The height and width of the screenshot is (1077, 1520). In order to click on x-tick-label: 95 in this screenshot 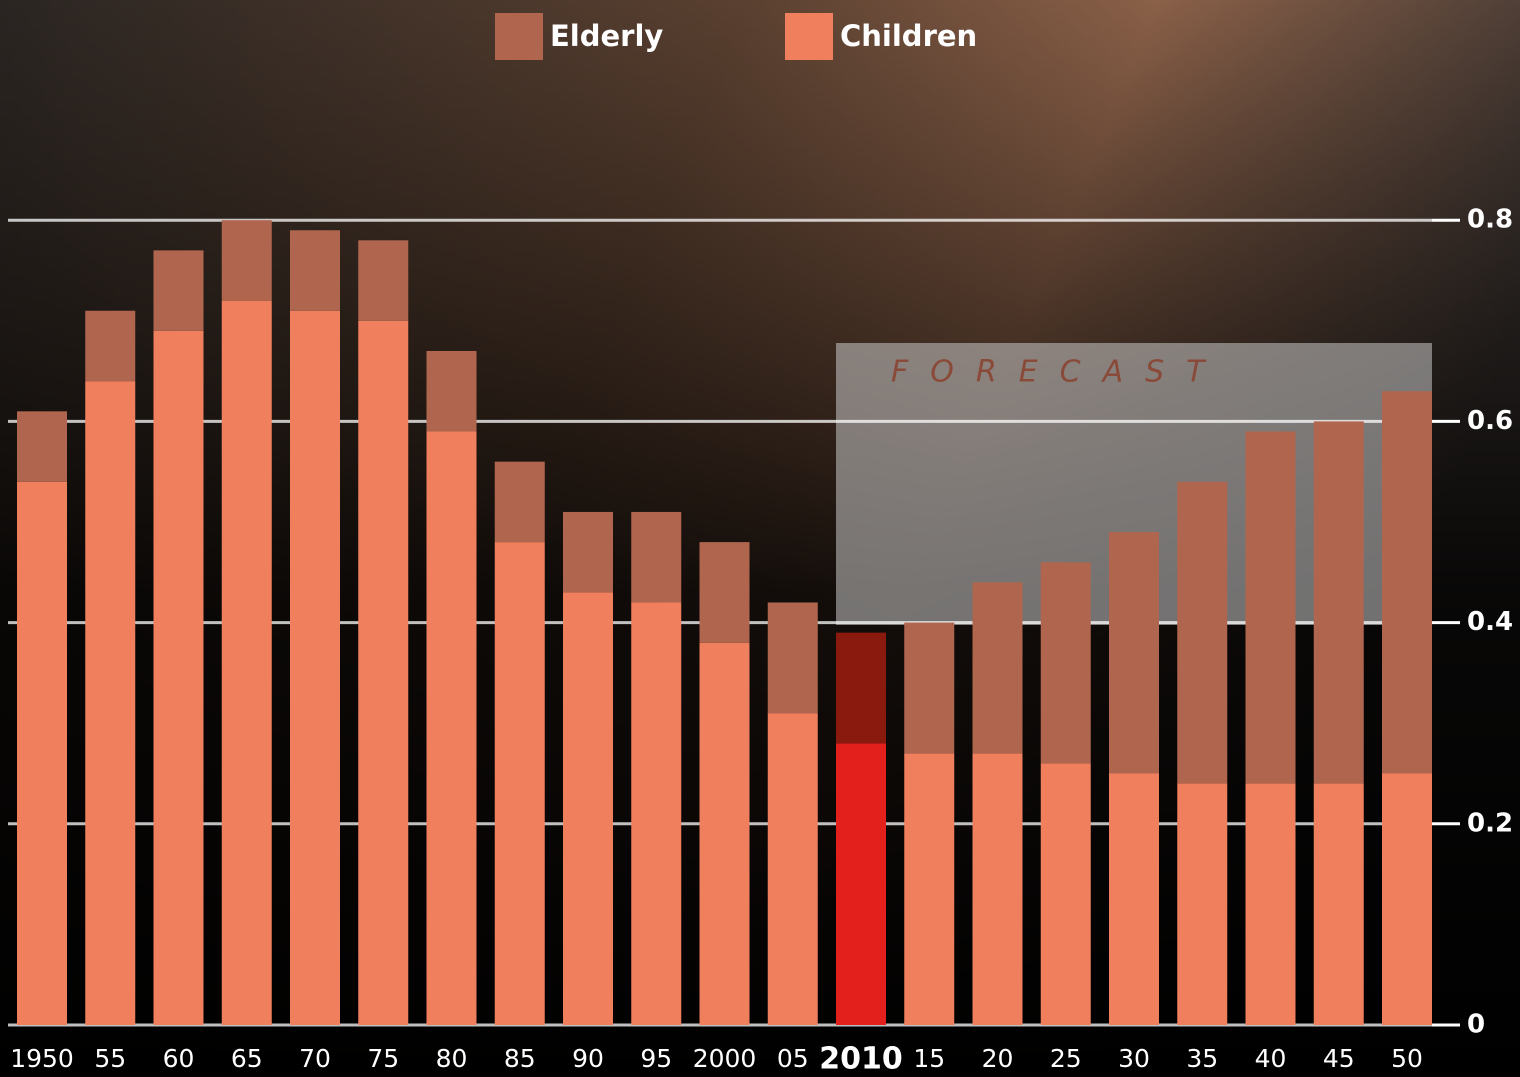, I will do `click(656, 1058)`.